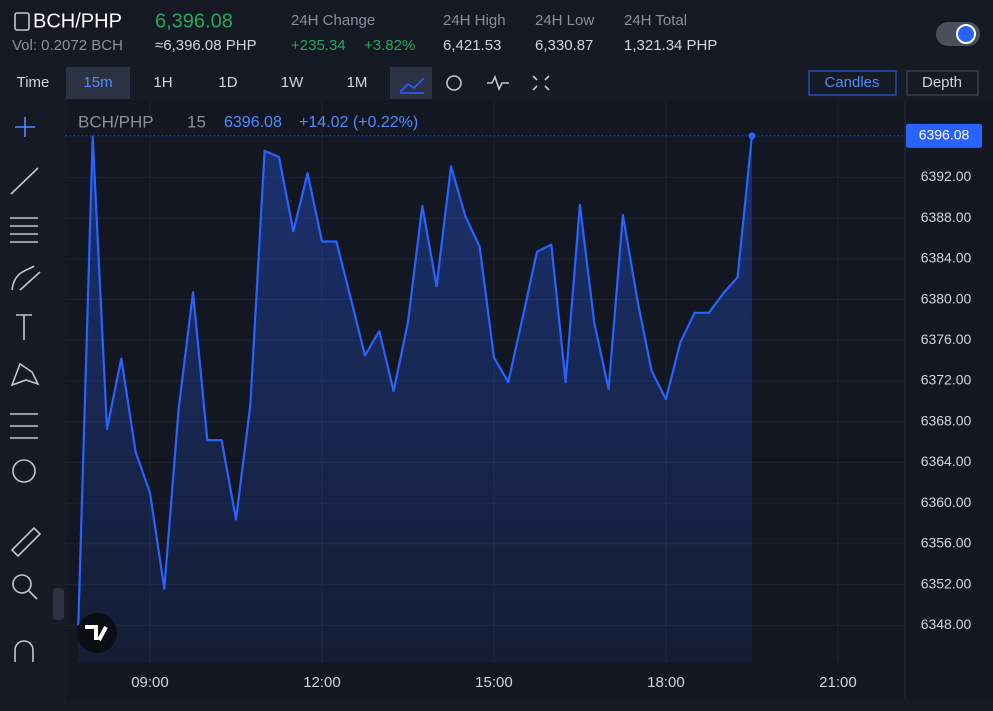  Describe the element at coordinates (357, 82) in the screenshot. I see `interval: 1M` at that location.